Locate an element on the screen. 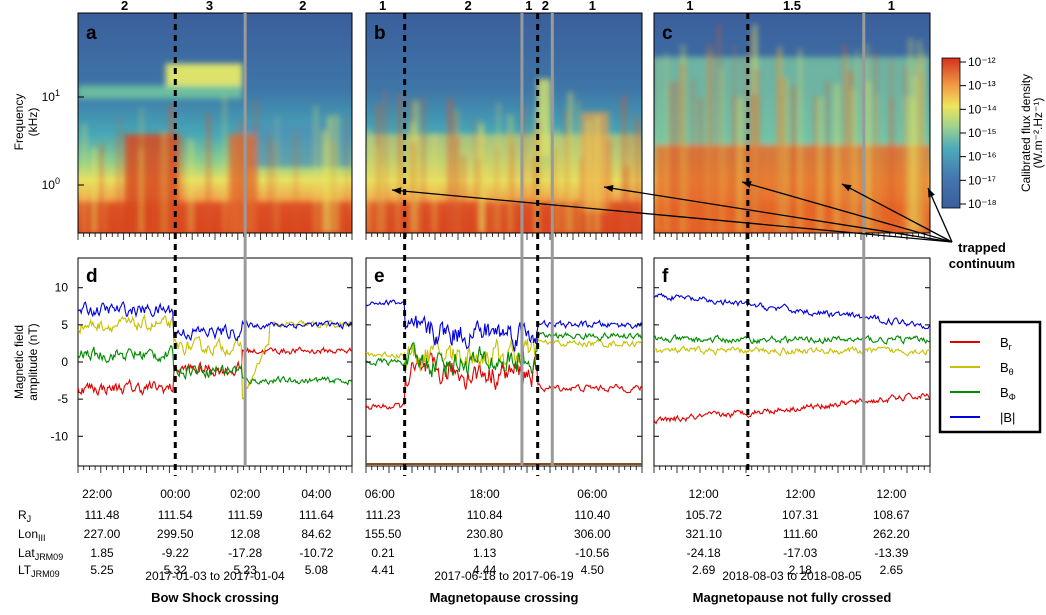 The image size is (1046, 615). mode-number: 1.5 is located at coordinates (792, 6).